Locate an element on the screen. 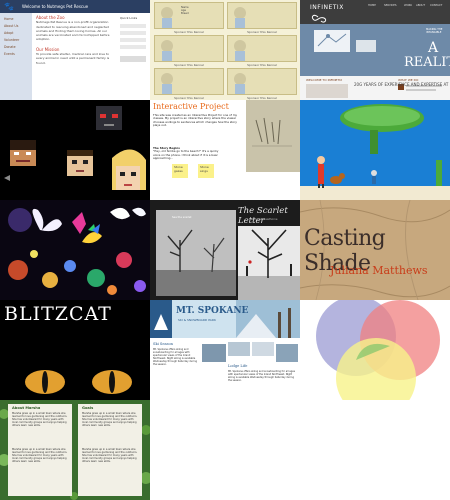 This screenshot has height=500, width=450. sky-scene-art is located at coordinates (375, 152).